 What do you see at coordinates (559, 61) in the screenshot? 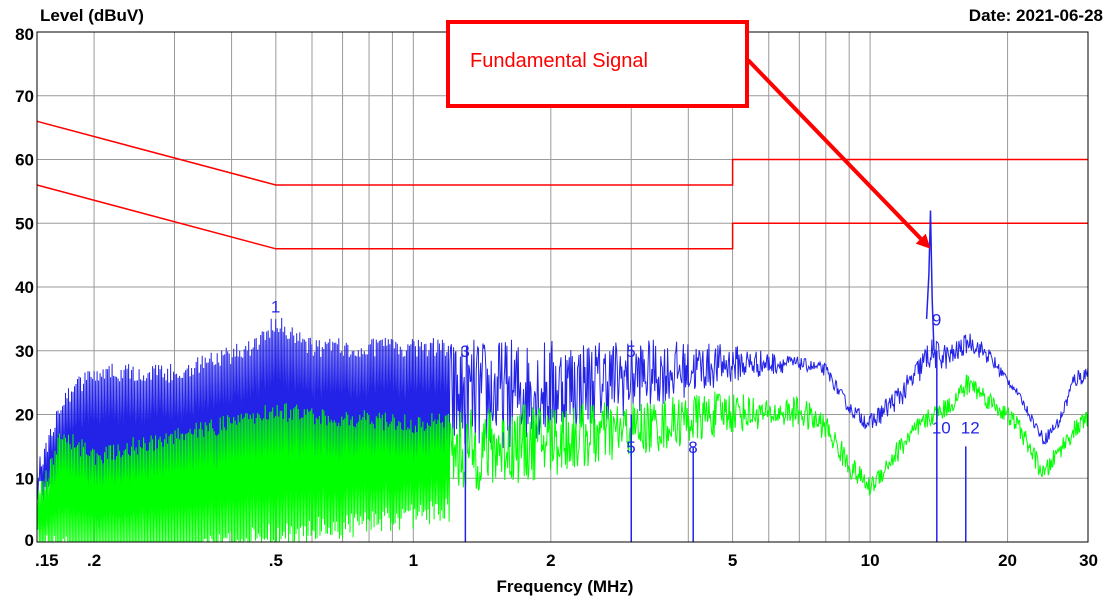
I see `annotation-text: Fundamental Signal` at bounding box center [559, 61].